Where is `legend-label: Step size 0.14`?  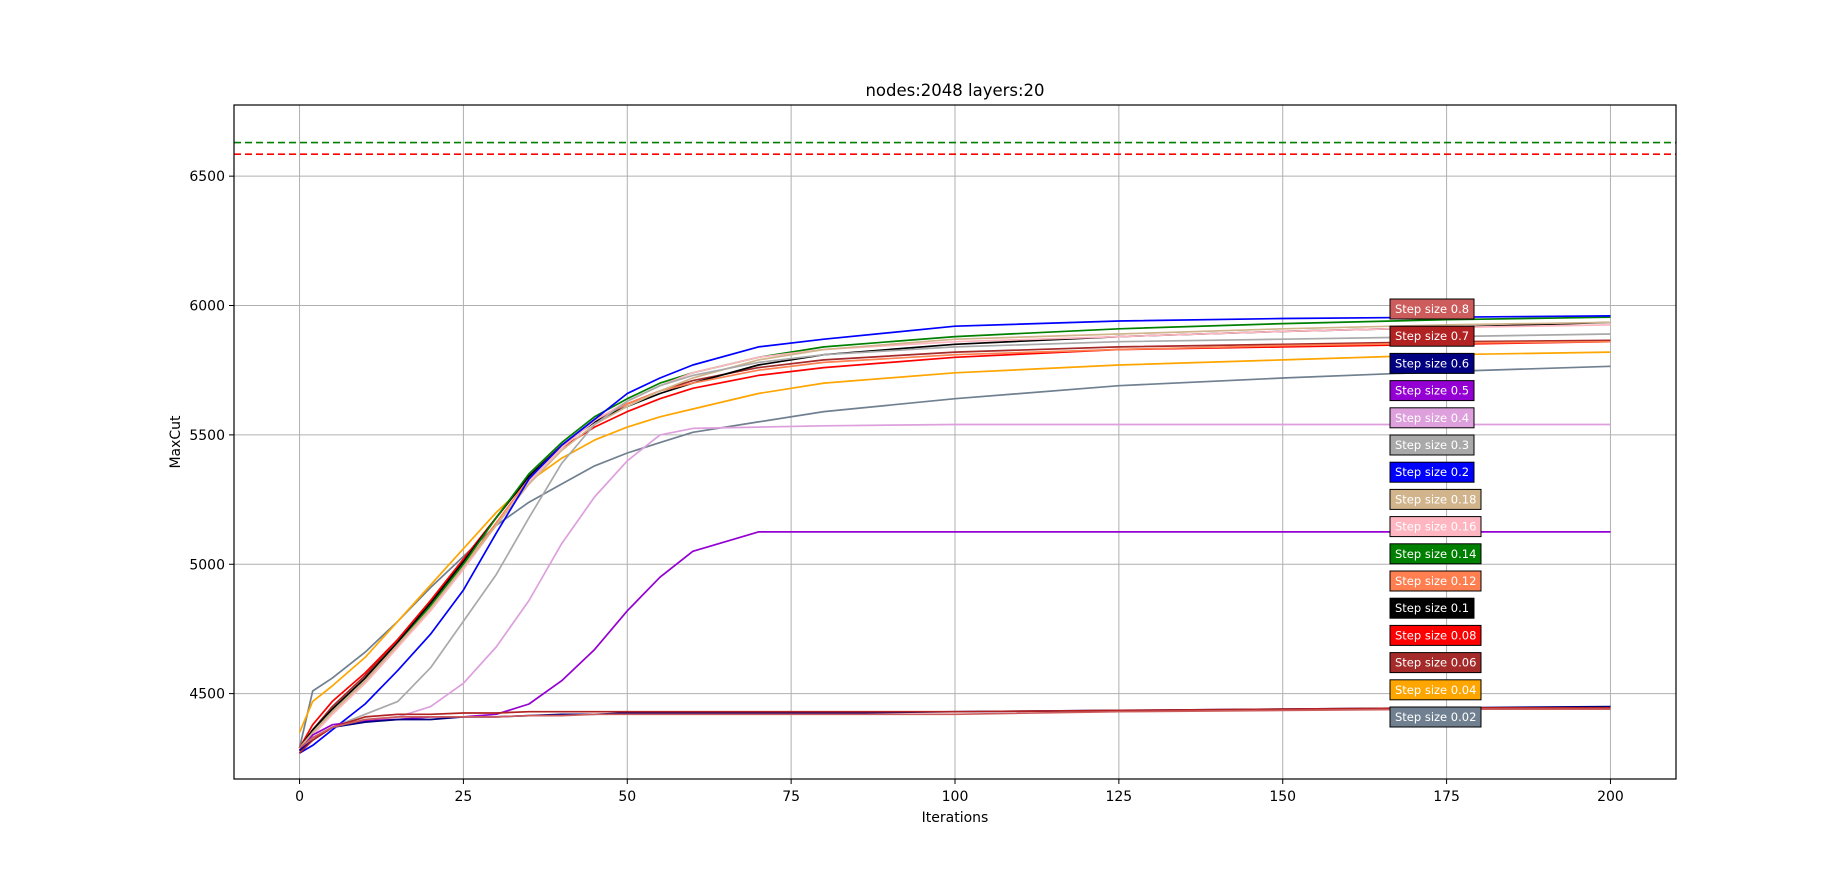 legend-label: Step size 0.14 is located at coordinates (1435, 554).